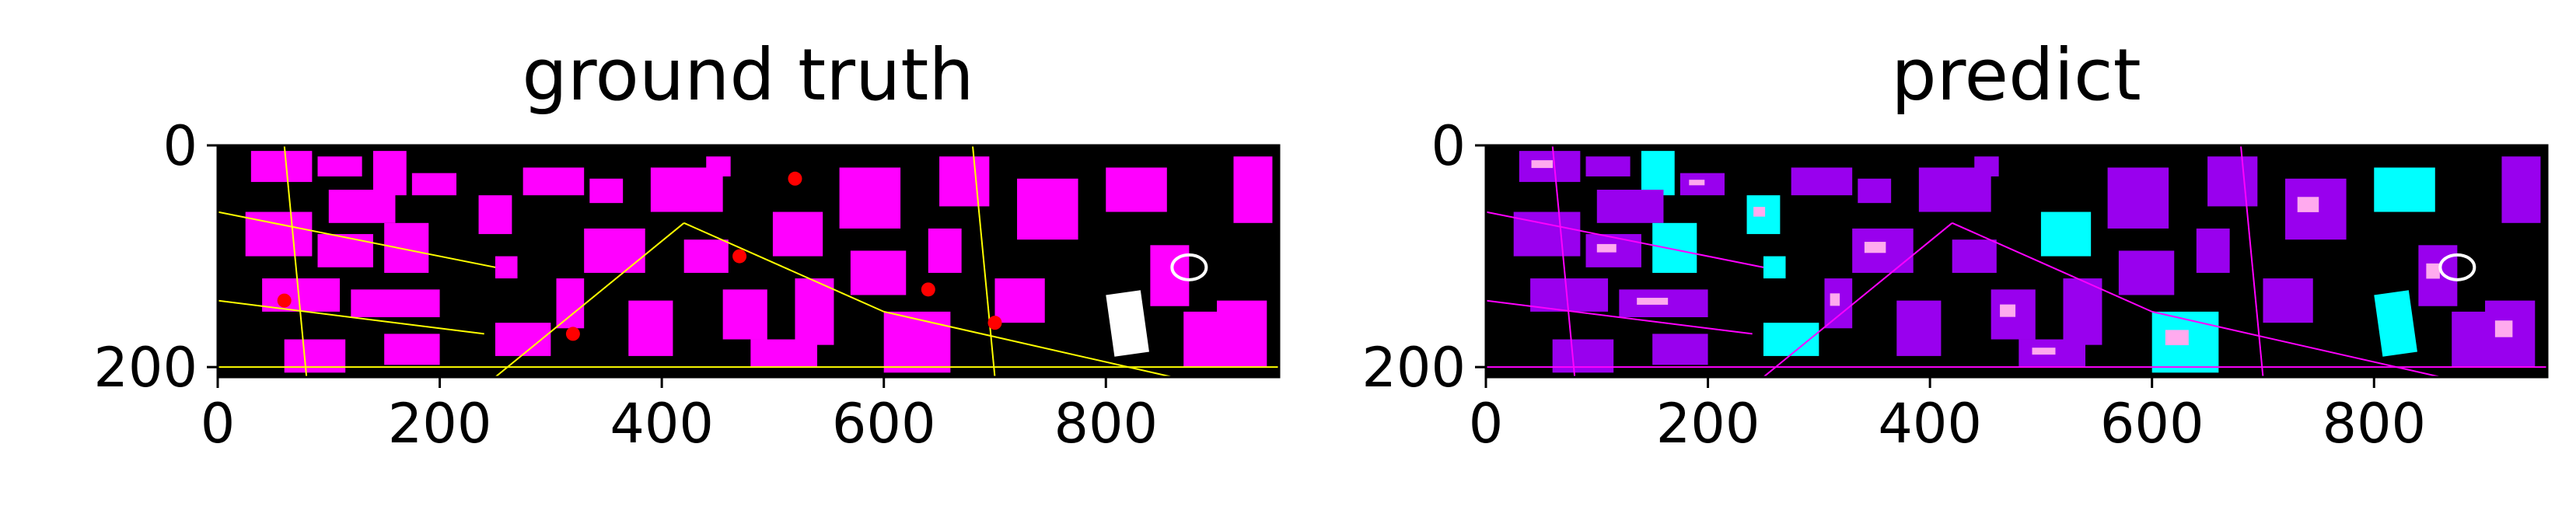 Image resolution: width=2576 pixels, height=531 pixels. Describe the element at coordinates (2016, 75) in the screenshot. I see `panel-title: predict` at that location.